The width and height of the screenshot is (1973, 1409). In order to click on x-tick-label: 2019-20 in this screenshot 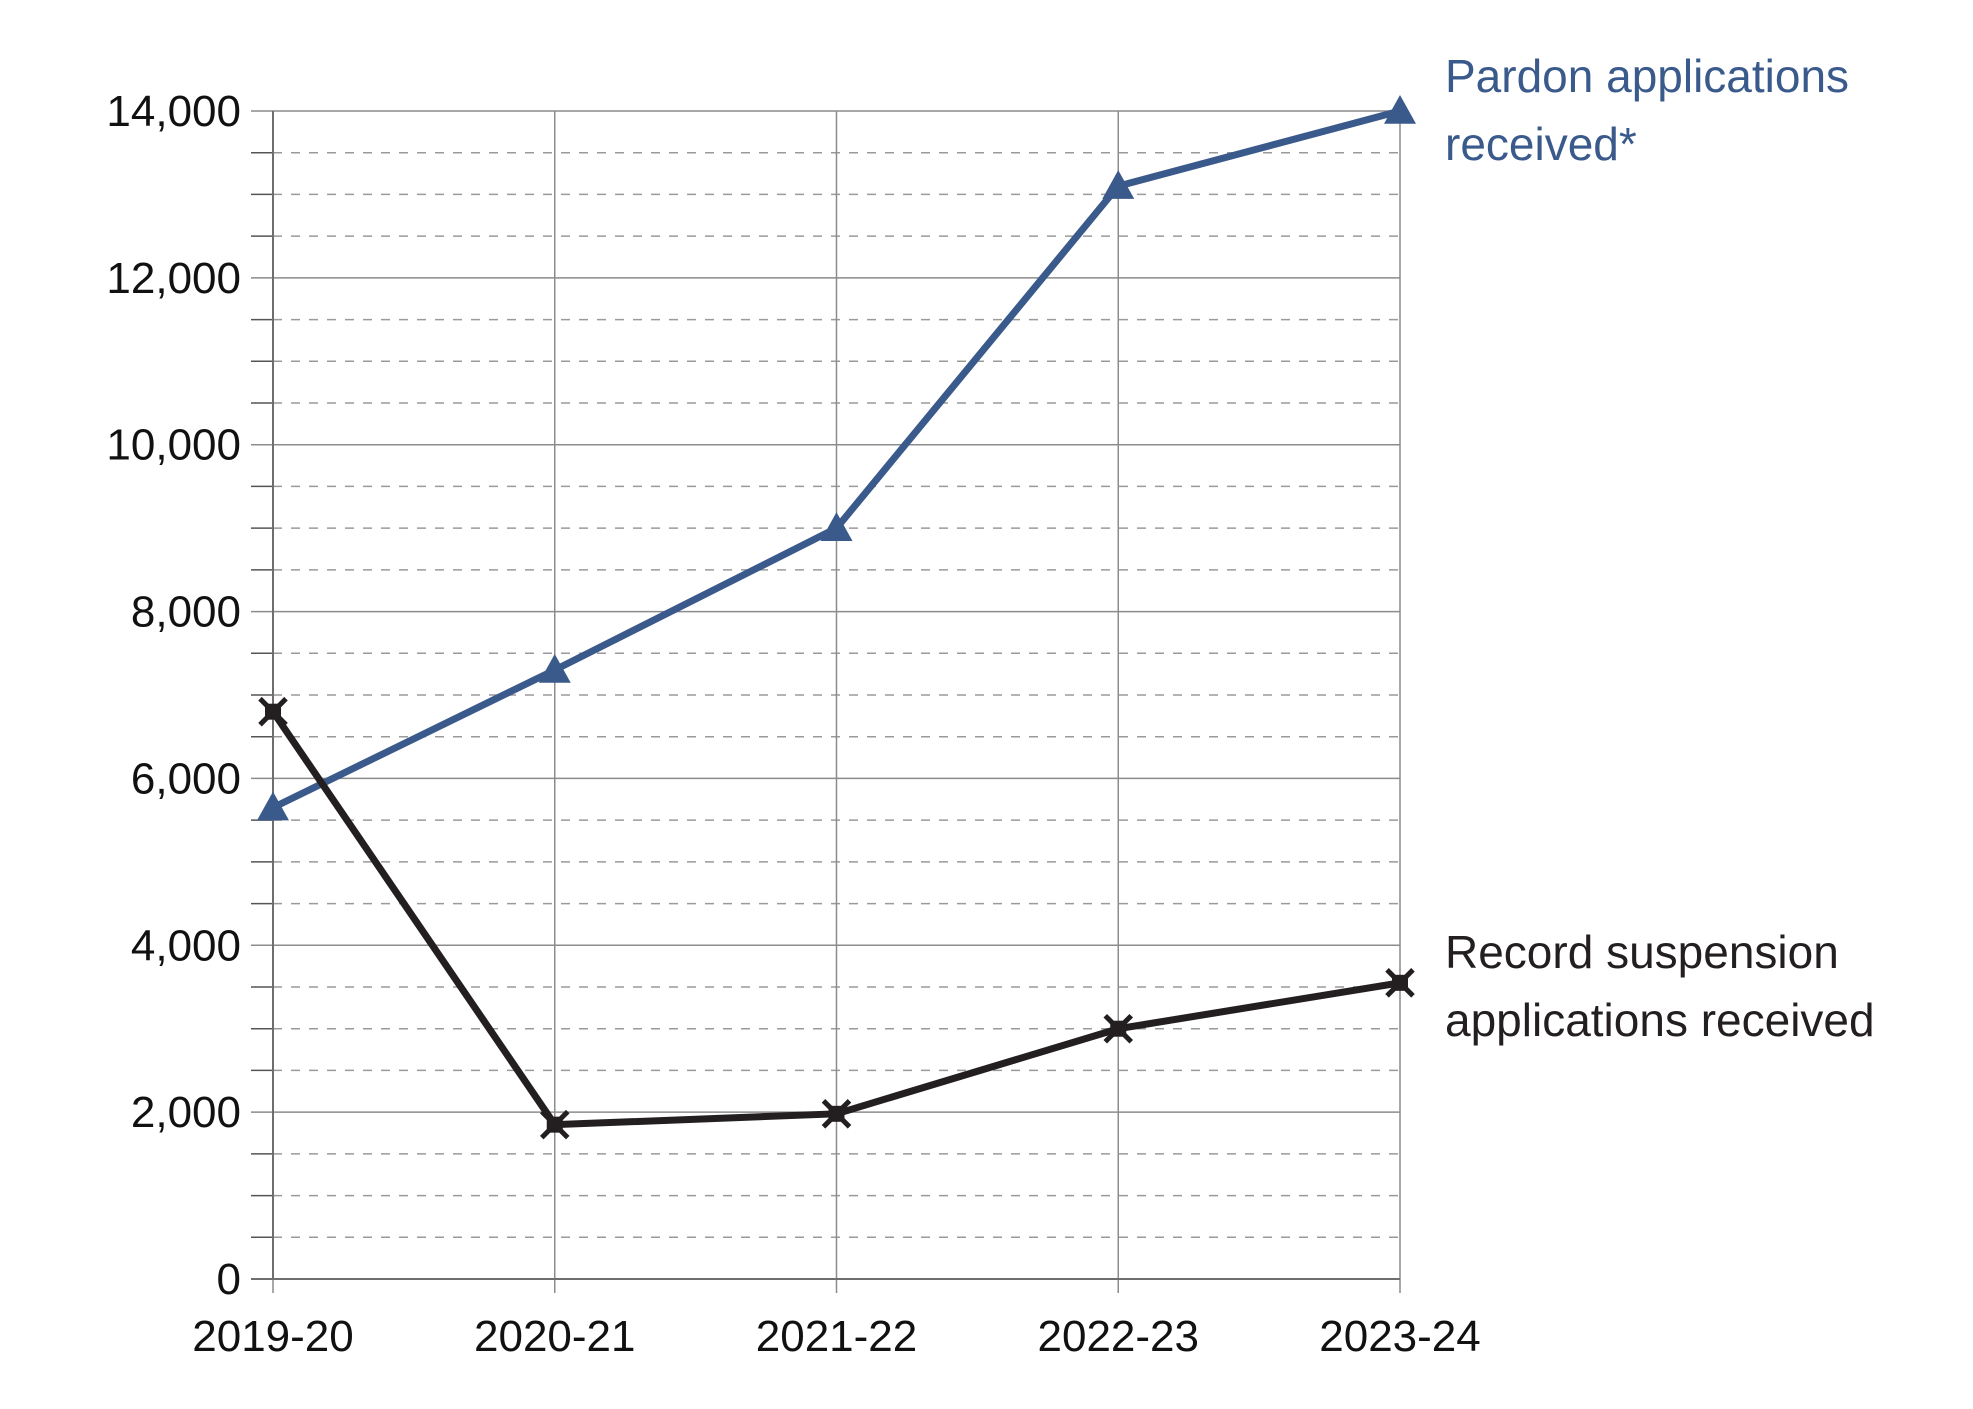, I will do `click(272, 1336)`.